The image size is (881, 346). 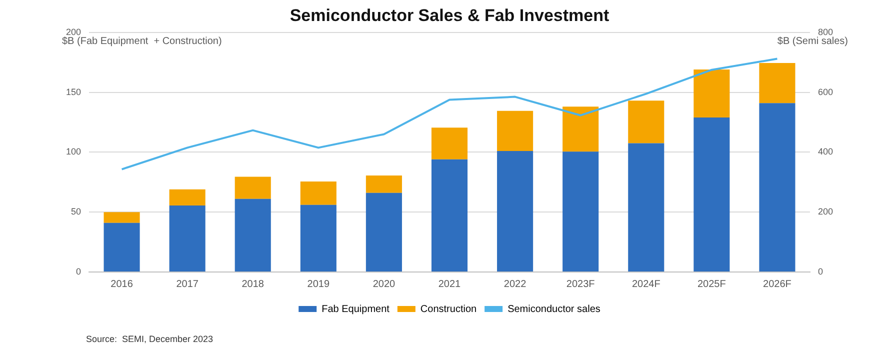 I want to click on y2-tick-label: 400, so click(x=826, y=151).